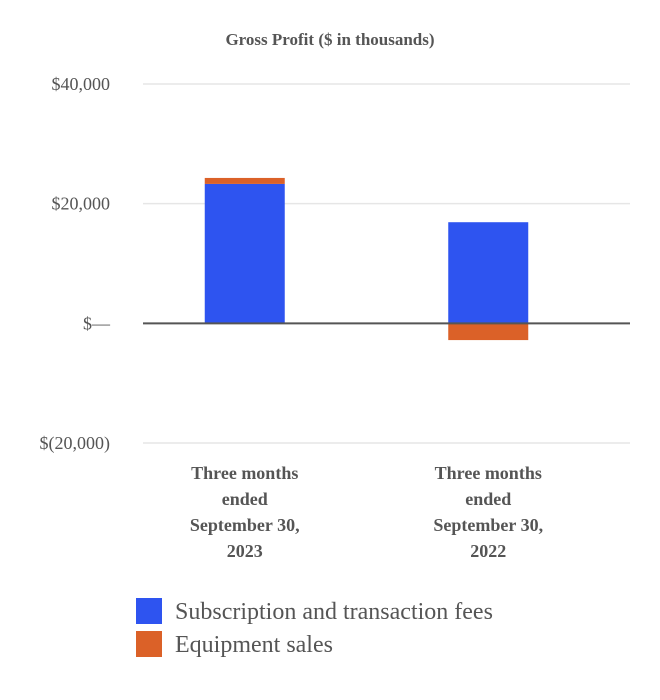 The width and height of the screenshot is (660, 700). What do you see at coordinates (254, 645) in the screenshot?
I see `legend-label: Equipment sales` at bounding box center [254, 645].